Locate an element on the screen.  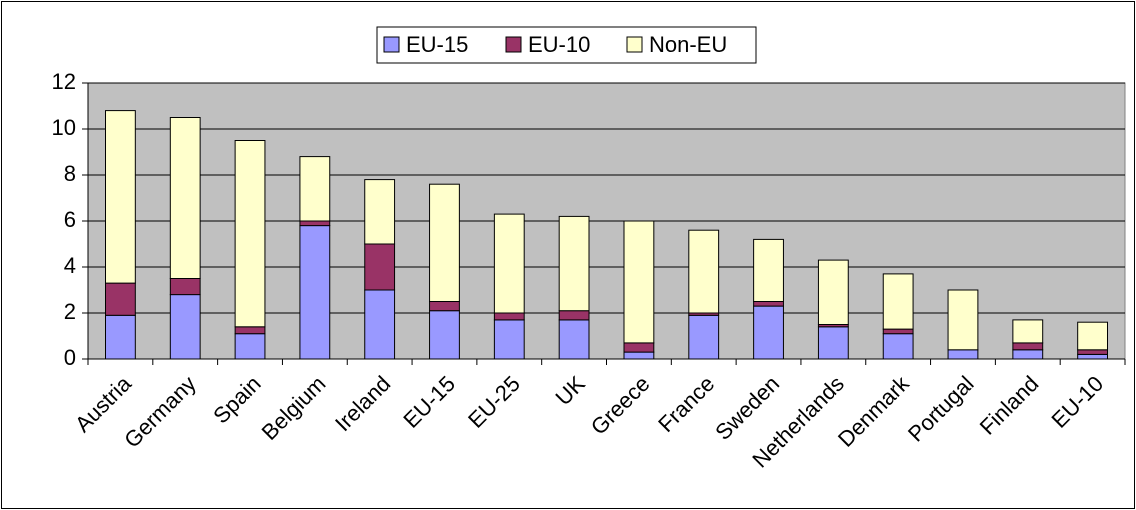
y-tick-label: 12 is located at coordinates (64, 81).